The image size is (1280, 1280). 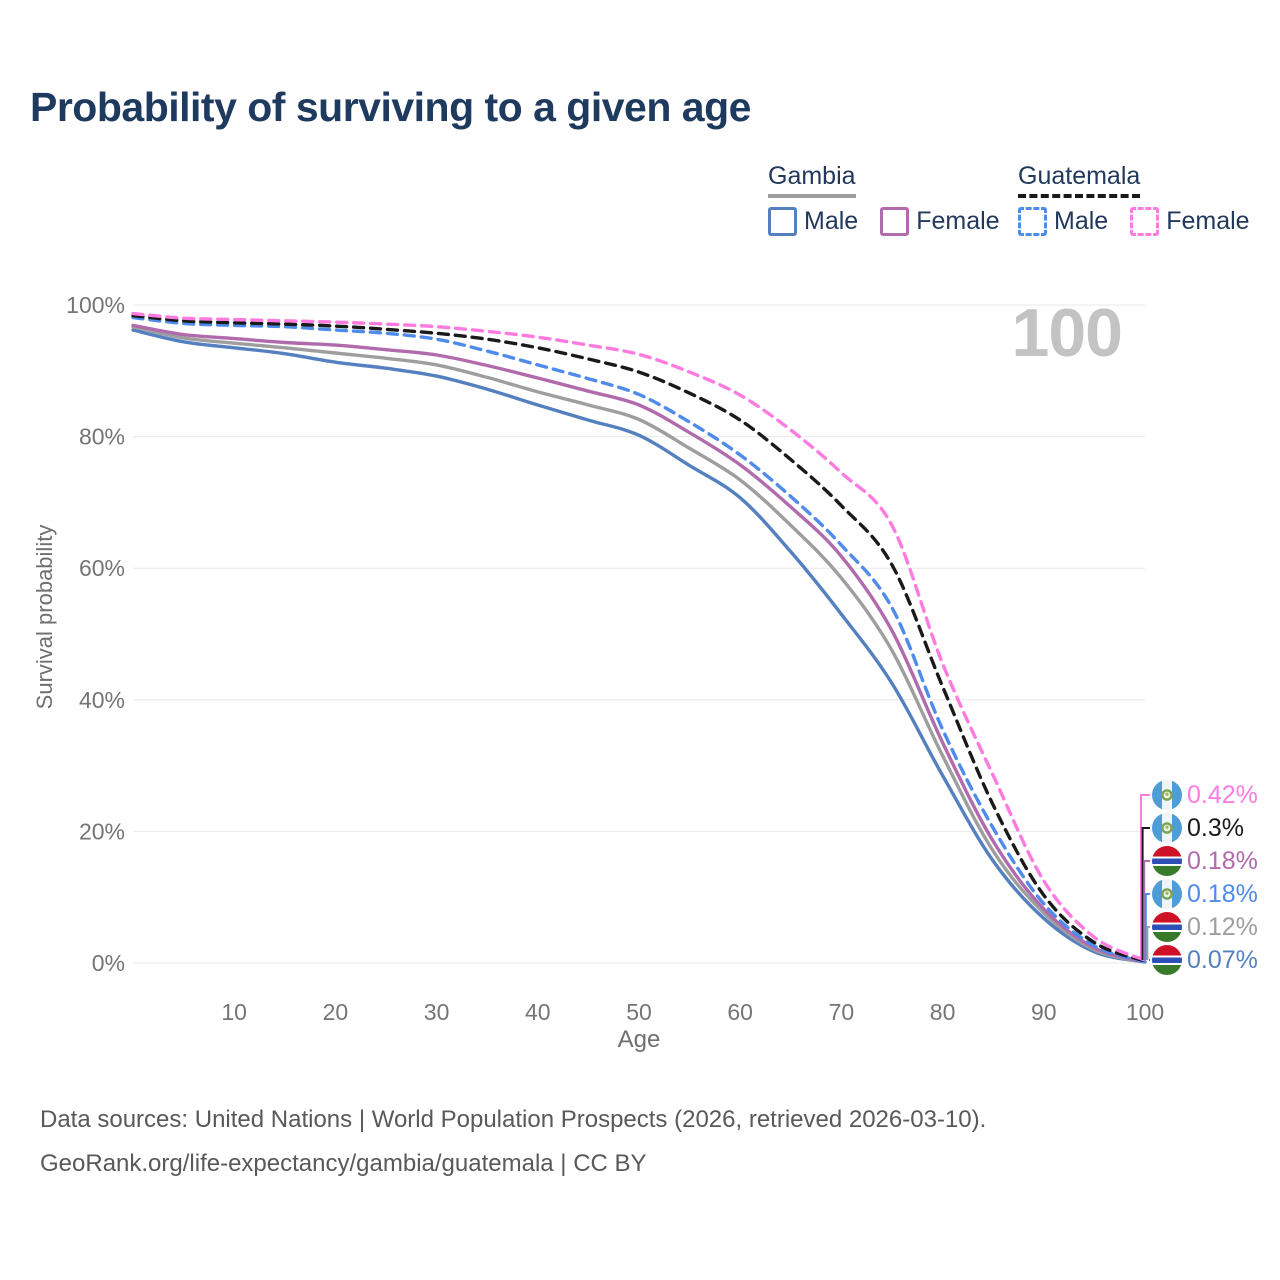 What do you see at coordinates (1222, 926) in the screenshot?
I see `end-label-value: 0.12%` at bounding box center [1222, 926].